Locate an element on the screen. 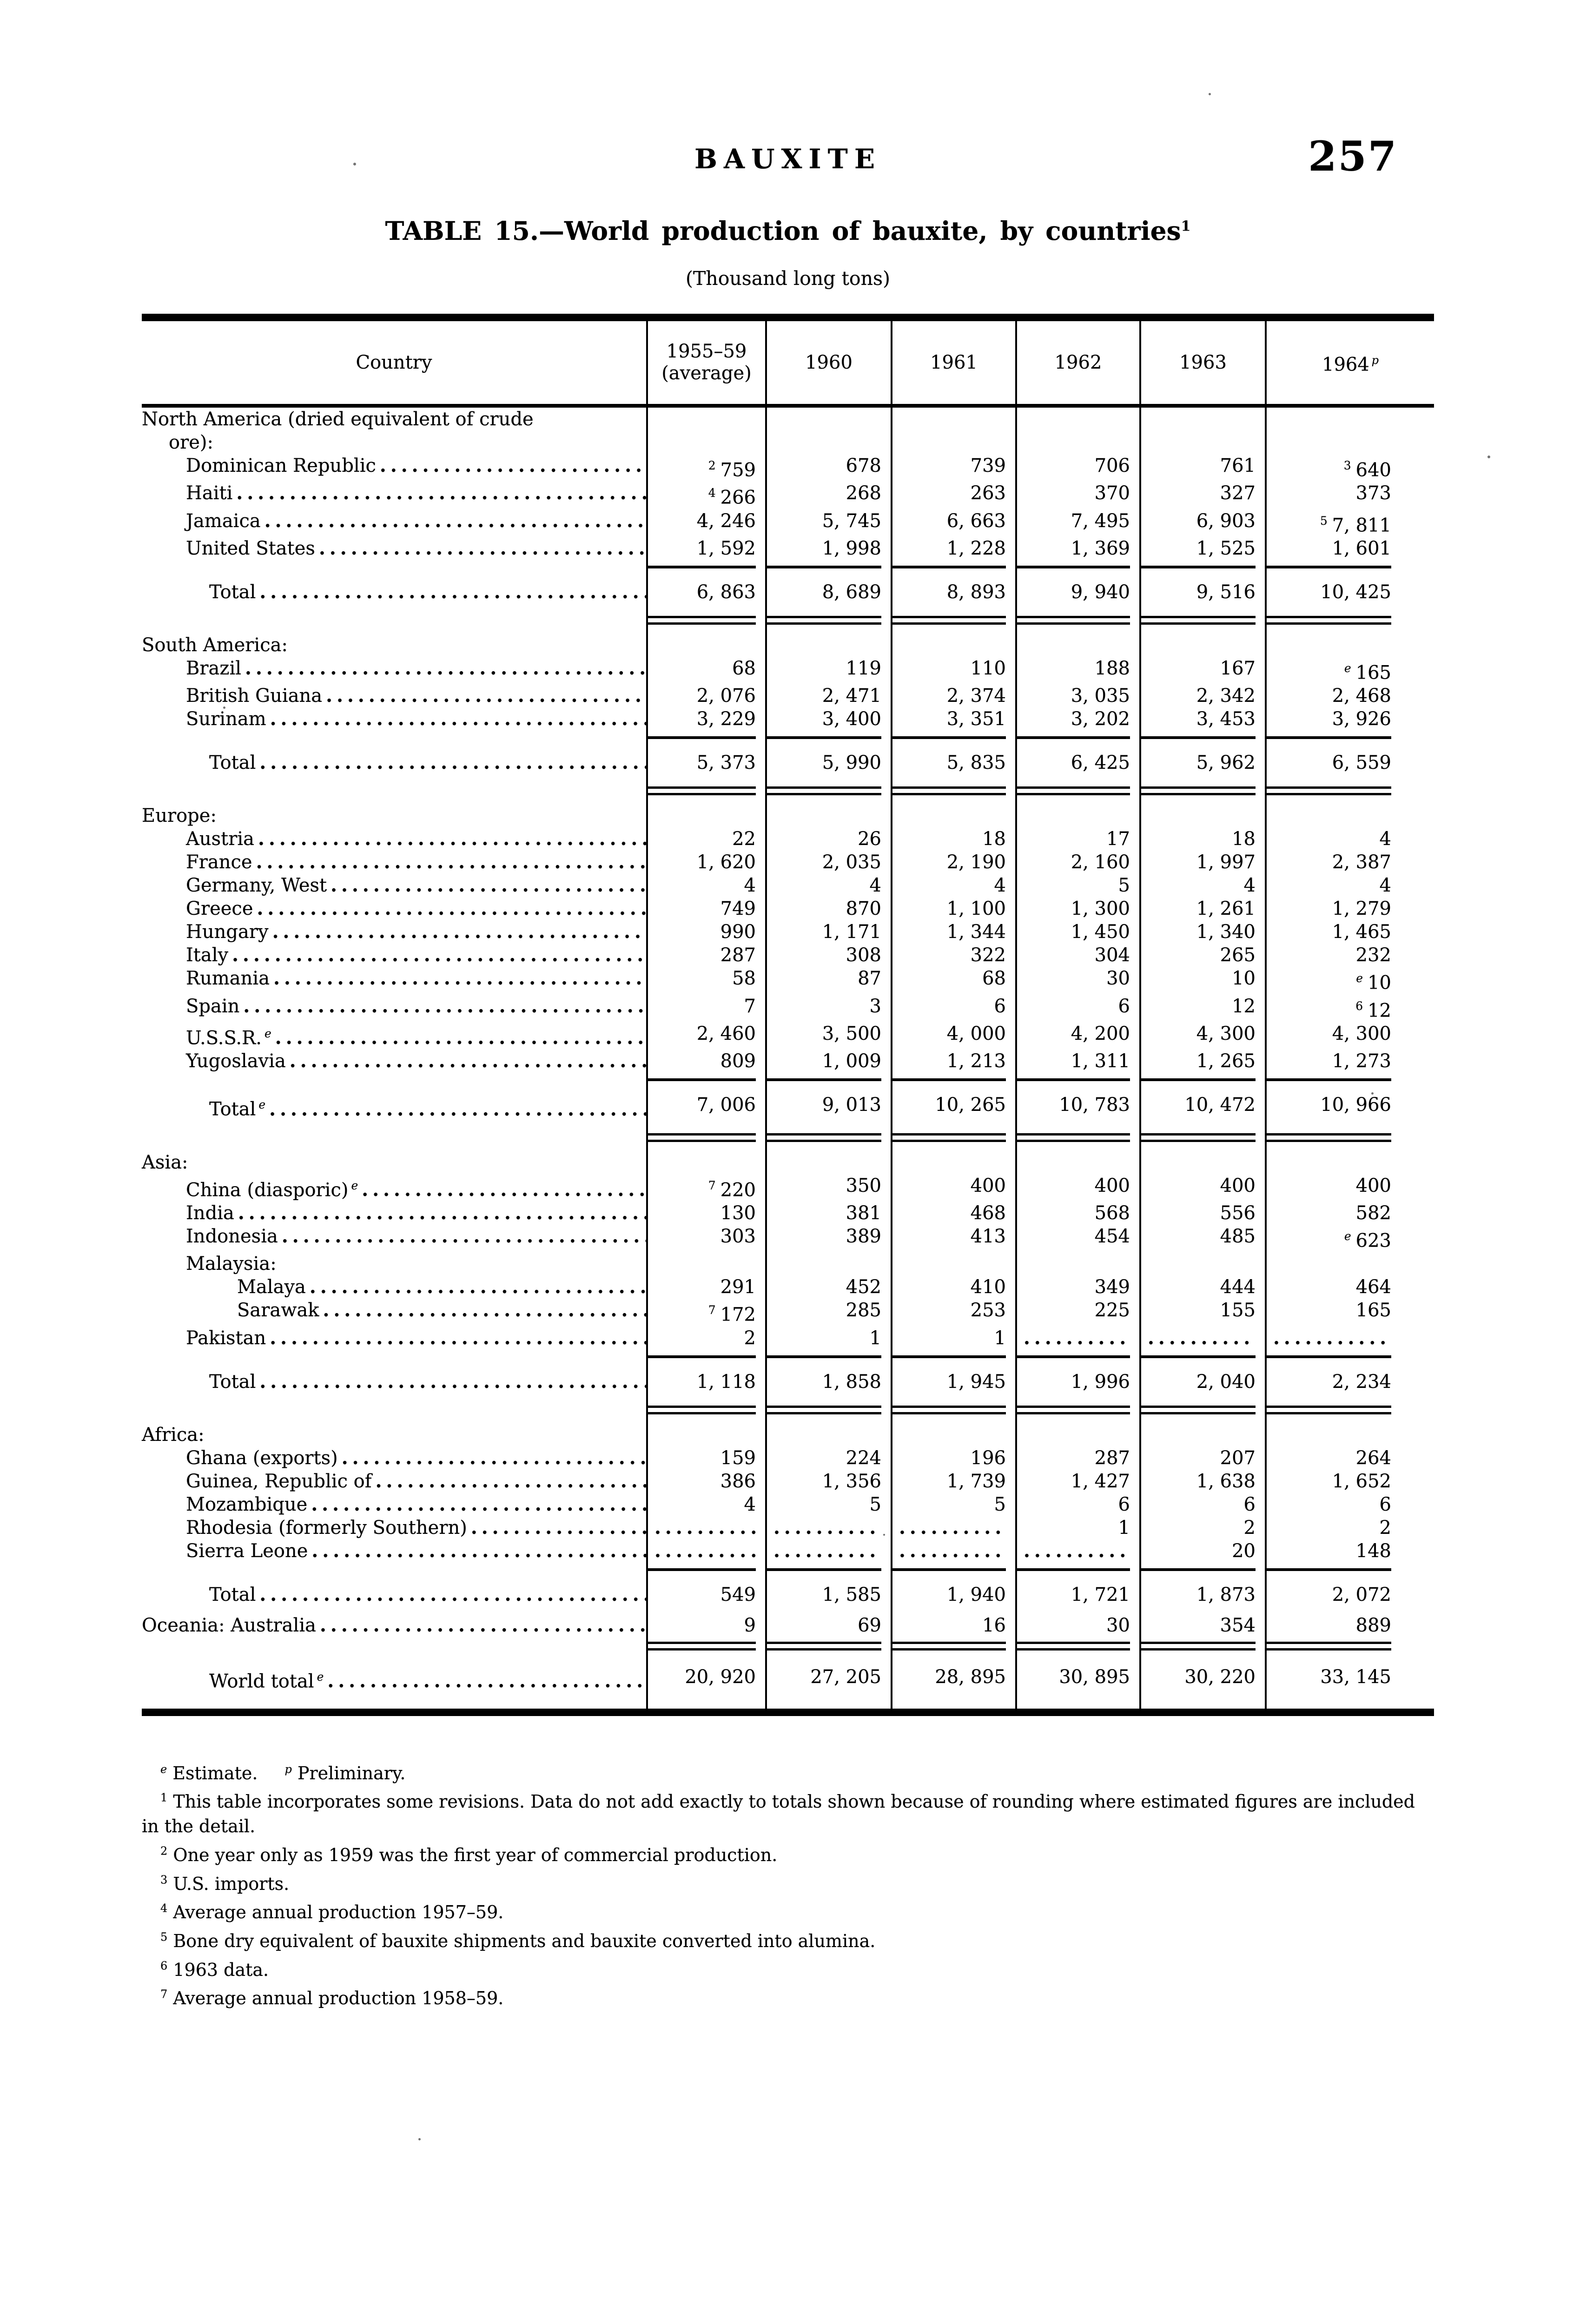 This screenshot has width=1573, height=2324. value-cell: 549 is located at coordinates (706, 1595).